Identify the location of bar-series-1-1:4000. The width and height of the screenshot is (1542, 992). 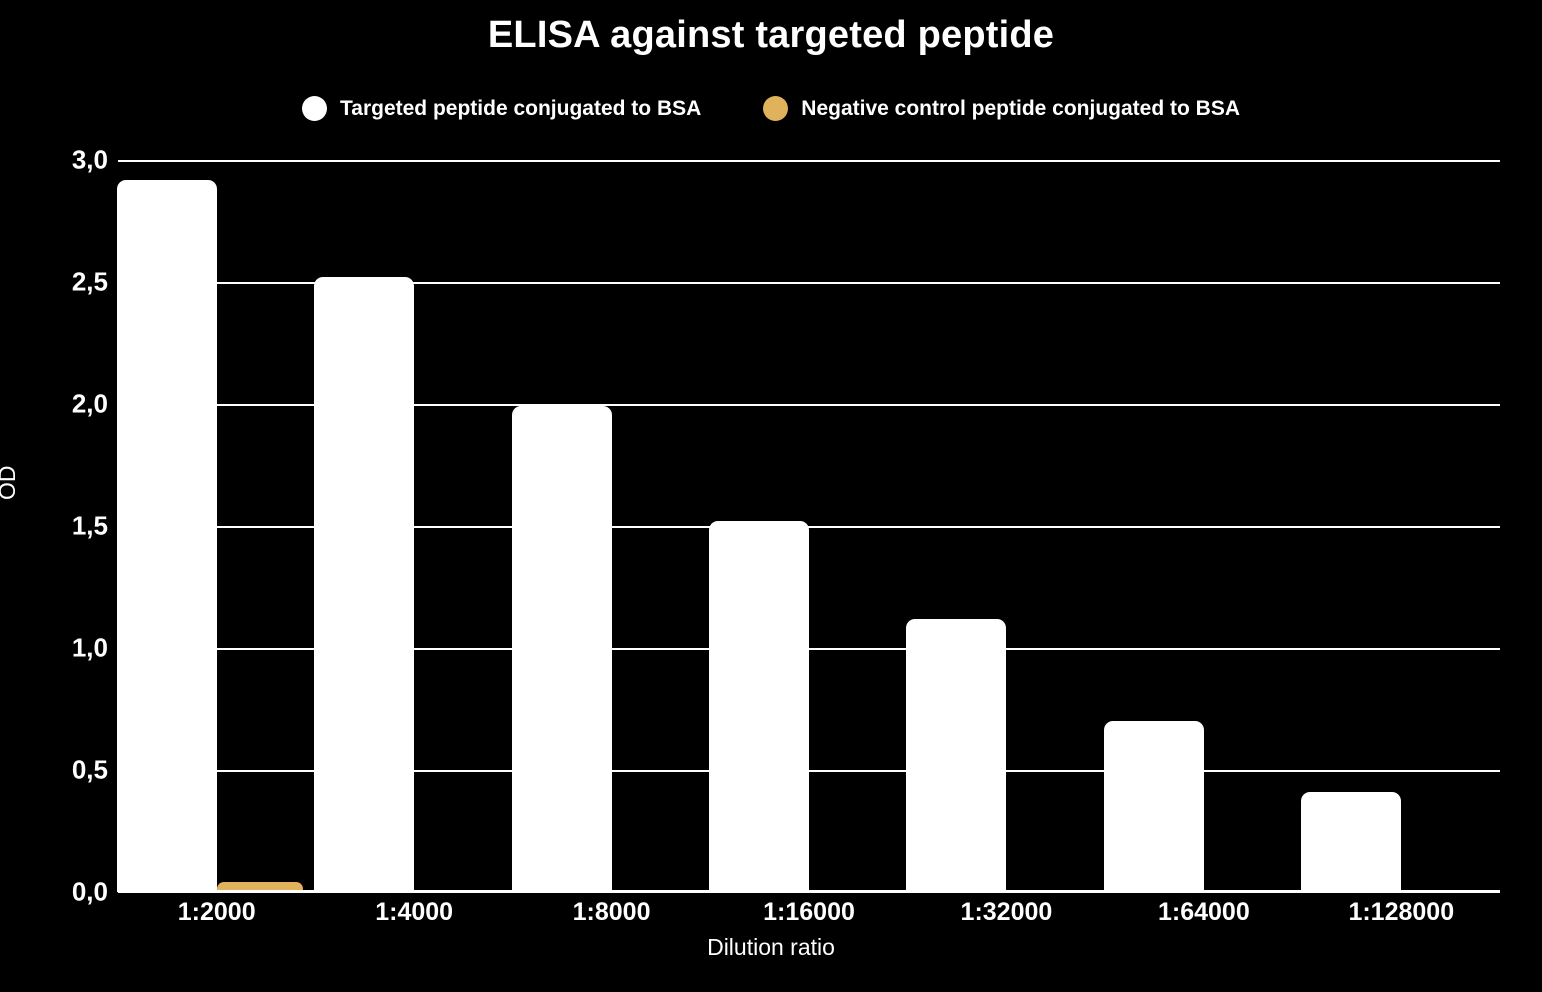
(364, 584).